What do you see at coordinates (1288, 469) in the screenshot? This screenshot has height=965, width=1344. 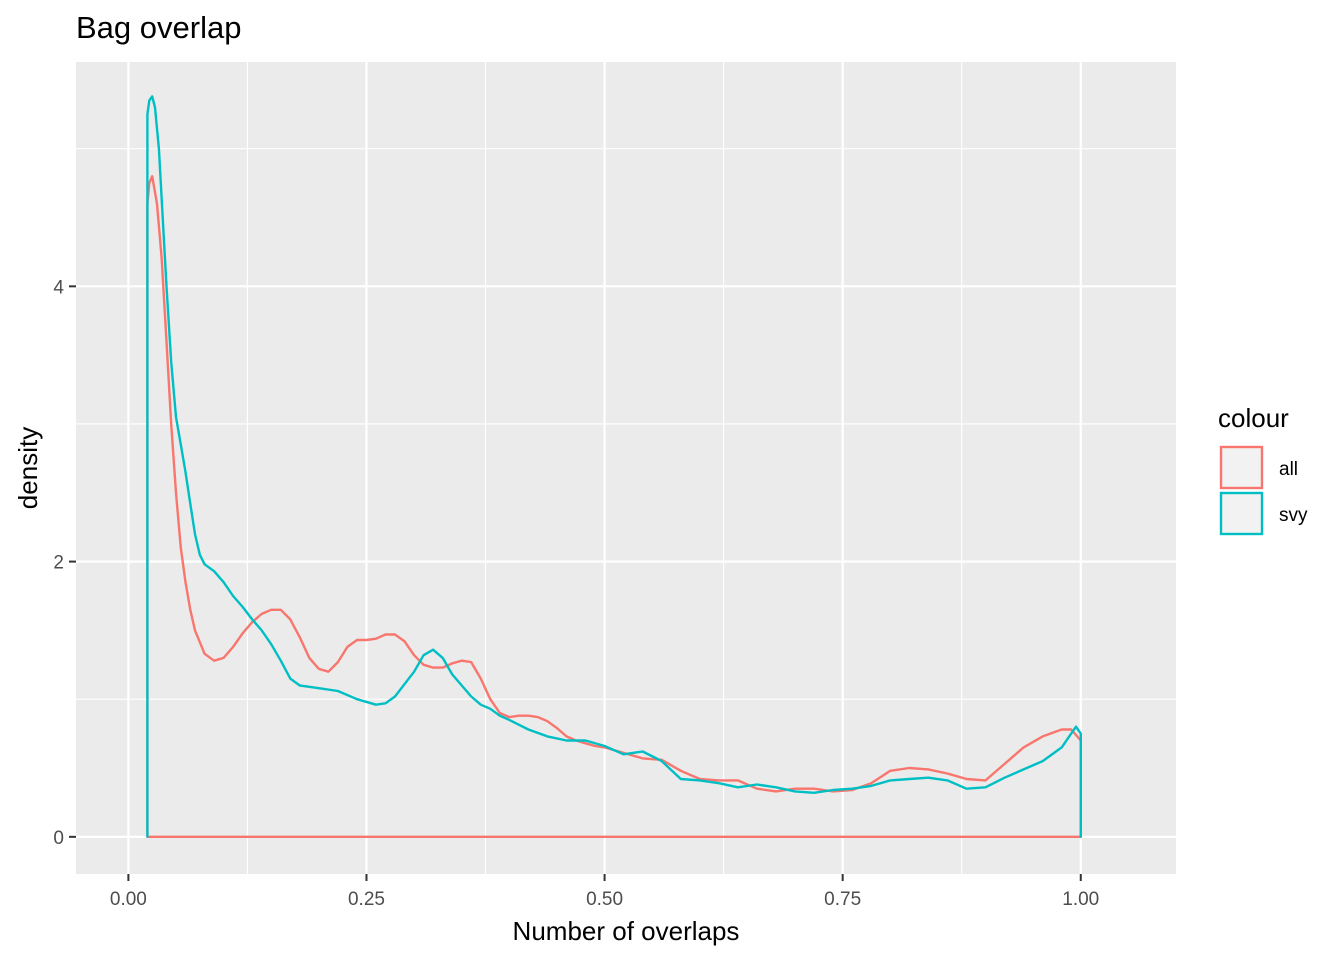 I see `legend-label-all: all` at bounding box center [1288, 469].